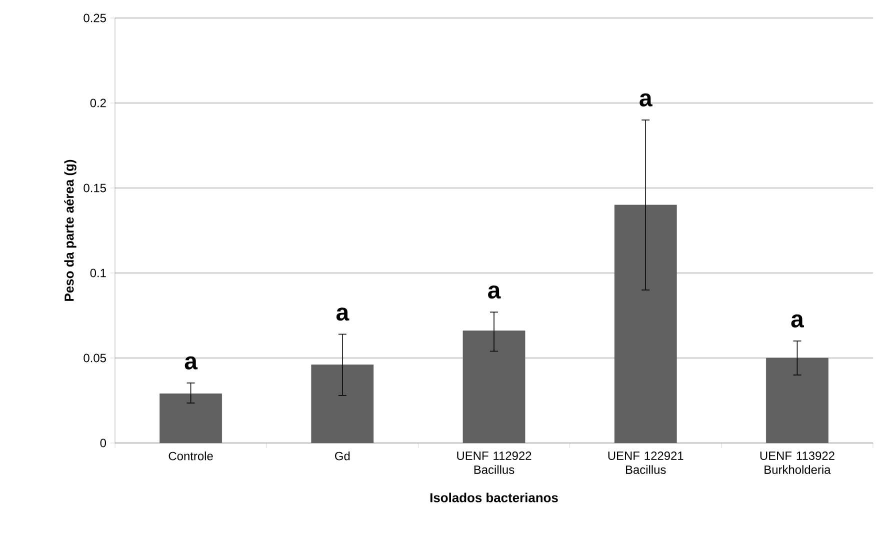 This screenshot has height=540, width=876. What do you see at coordinates (98, 273) in the screenshot?
I see `y-tick-label: 0.1` at bounding box center [98, 273].